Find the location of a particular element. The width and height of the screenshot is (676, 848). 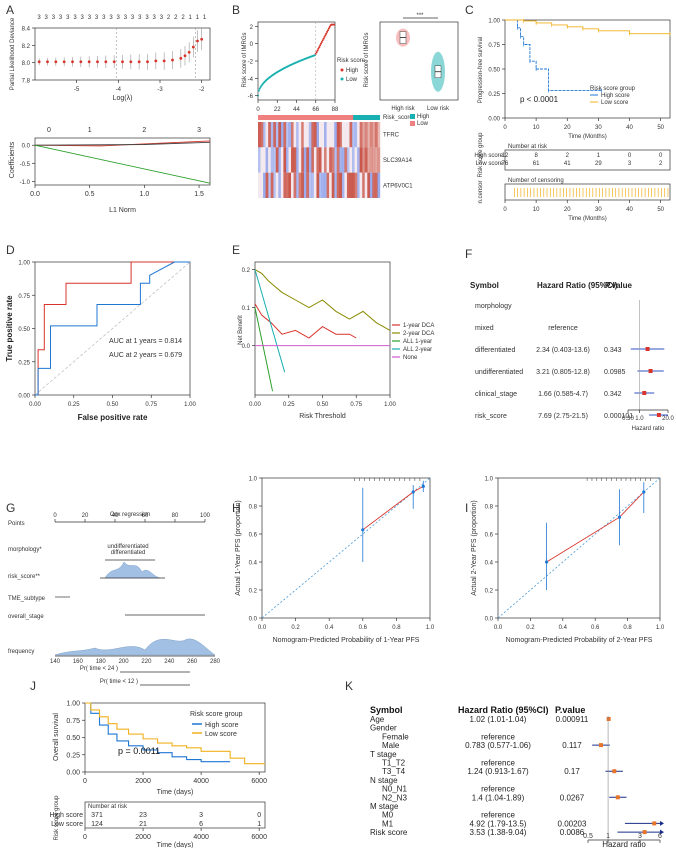

k-row-hr: 1.4 (1.04-1.89) is located at coordinates (498, 797).